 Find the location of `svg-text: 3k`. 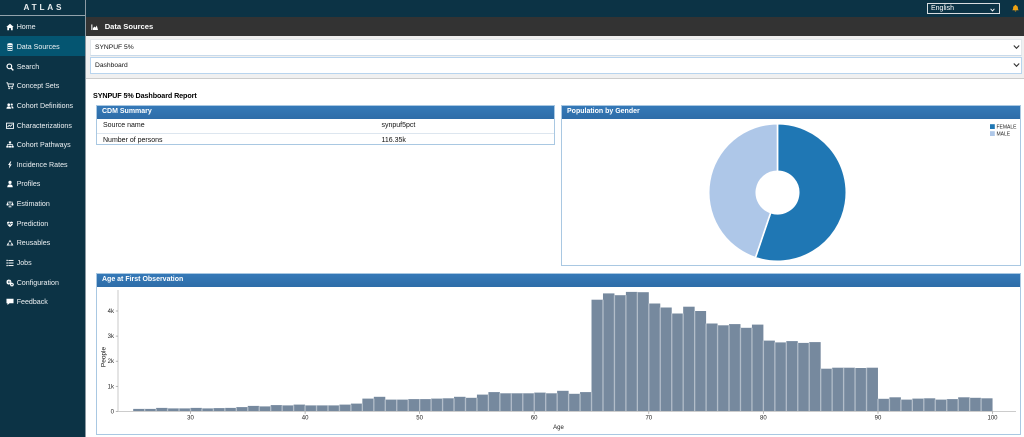

svg-text: 3k is located at coordinates (111, 337).